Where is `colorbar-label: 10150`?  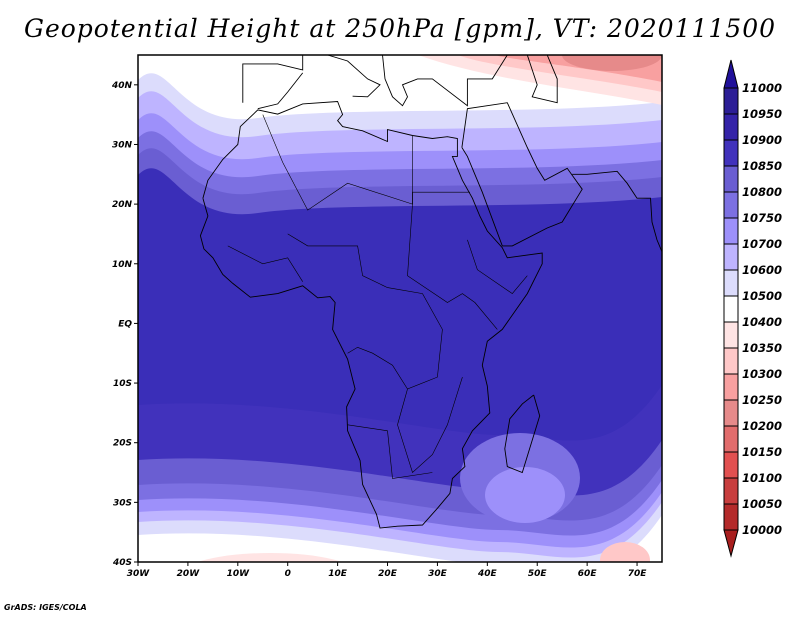
colorbar-label: 10150 is located at coordinates (762, 452).